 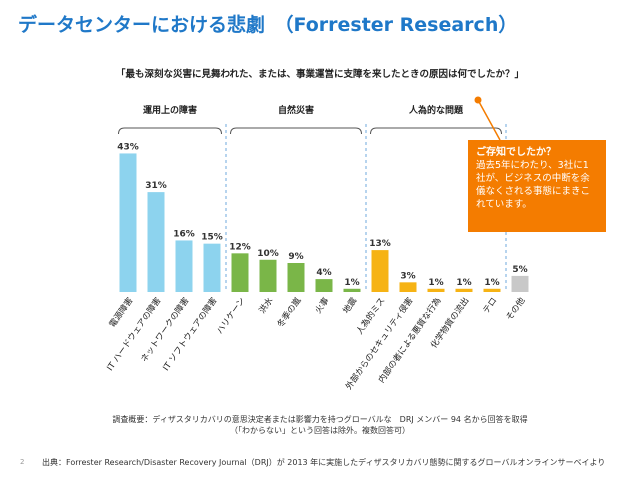 What do you see at coordinates (184, 234) in the screenshot?
I see `value-label-3: 16%` at bounding box center [184, 234].